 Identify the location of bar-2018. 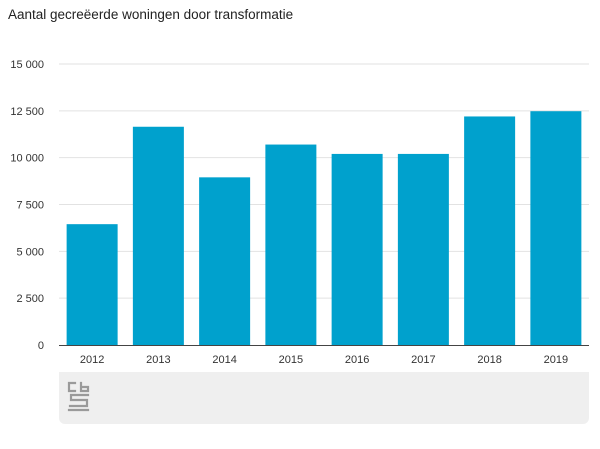
(490, 230).